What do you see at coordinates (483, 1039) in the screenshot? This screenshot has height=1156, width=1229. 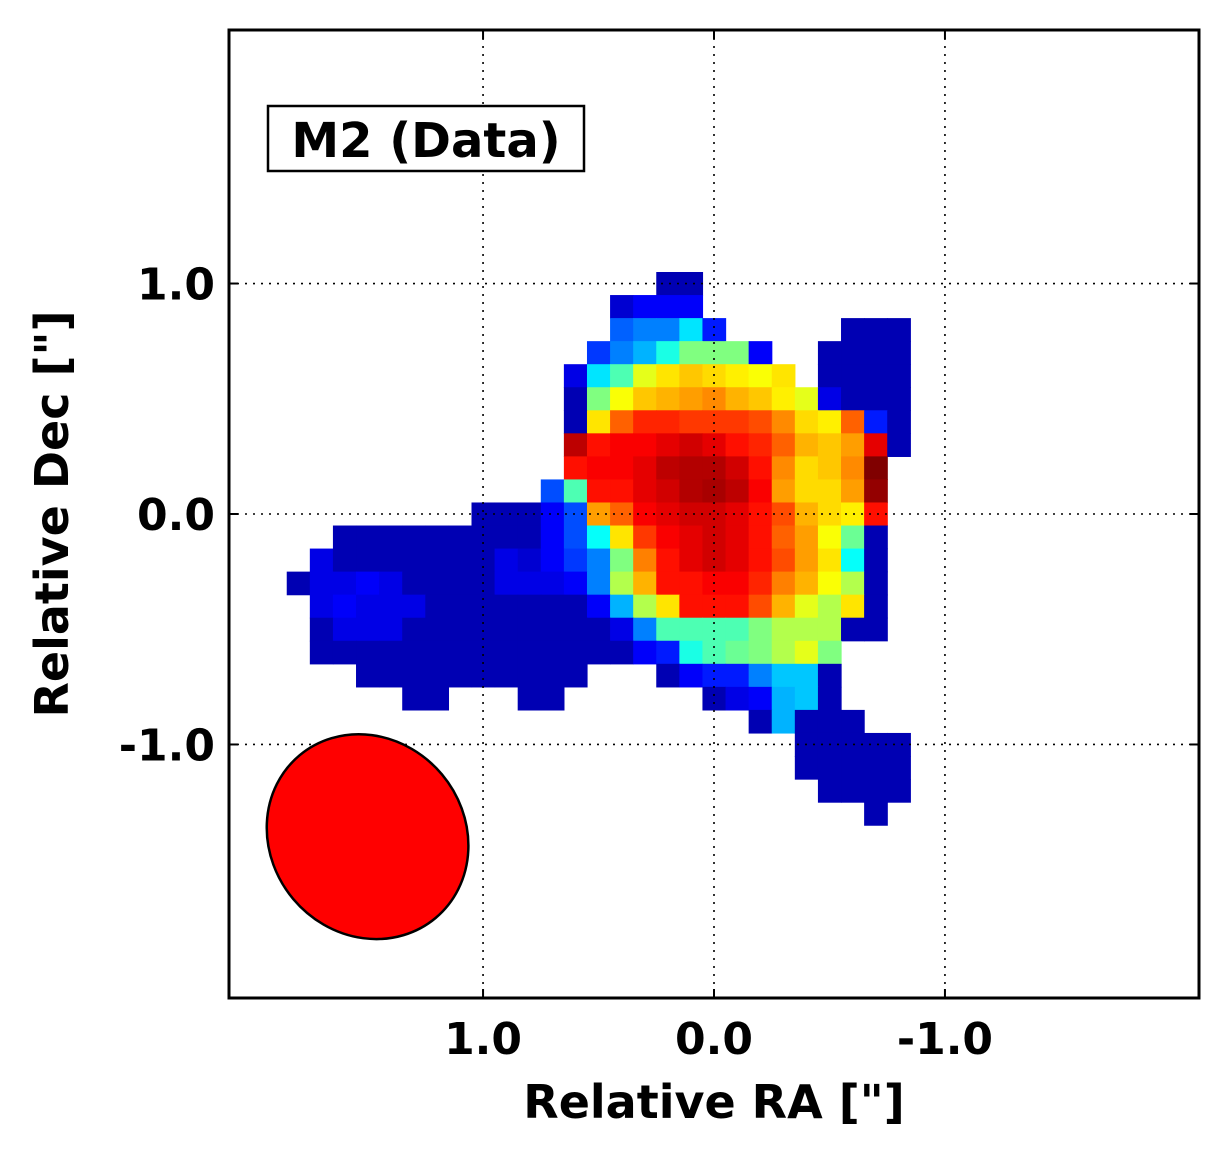 I see `x-tick-label: 1.0` at bounding box center [483, 1039].